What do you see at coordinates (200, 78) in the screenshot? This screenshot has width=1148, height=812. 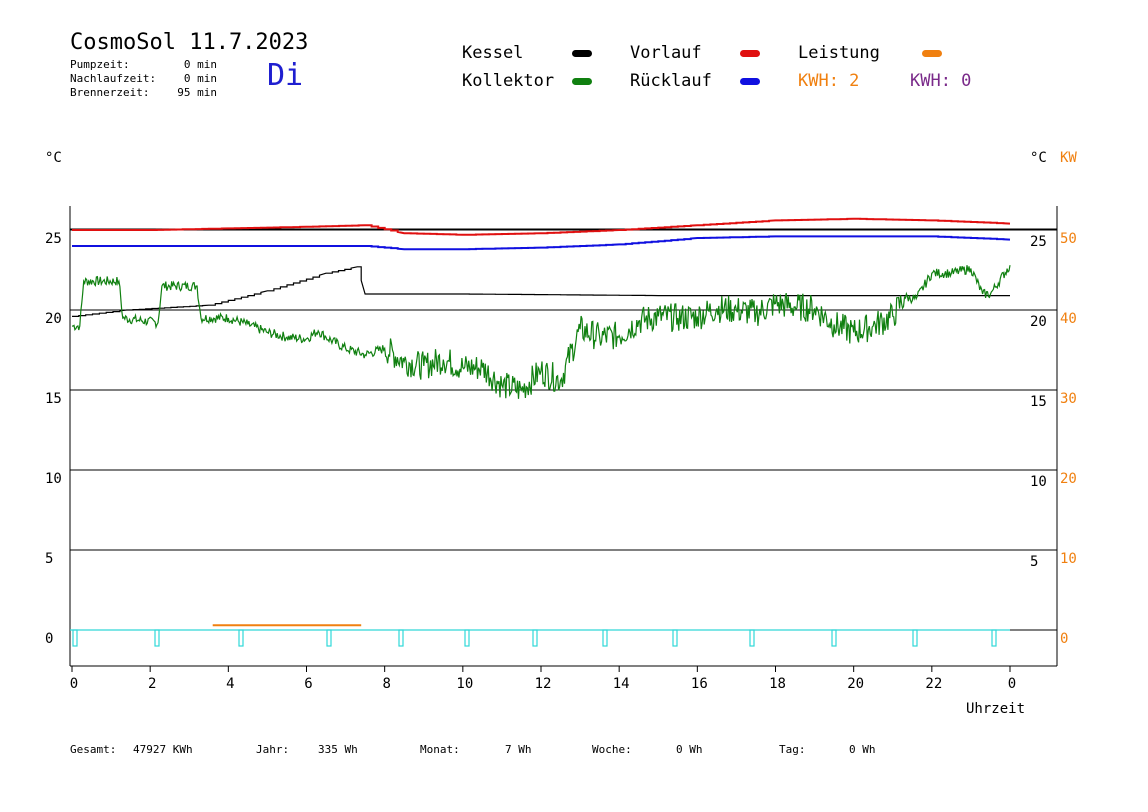 I see `stat-value-nachlaufzeit: 0 min` at bounding box center [200, 78].